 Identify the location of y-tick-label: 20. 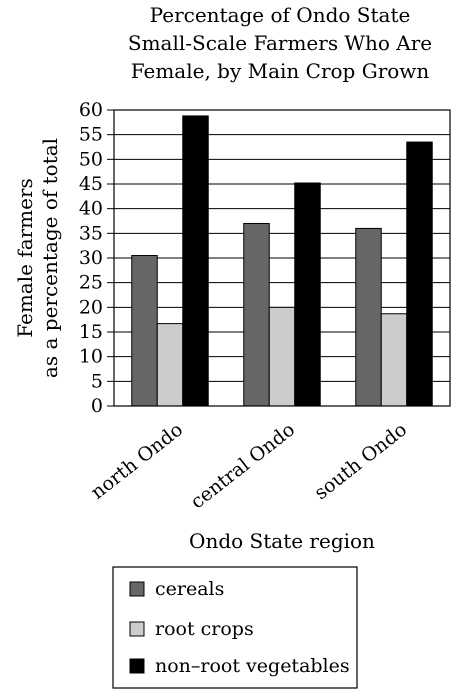
(91, 307).